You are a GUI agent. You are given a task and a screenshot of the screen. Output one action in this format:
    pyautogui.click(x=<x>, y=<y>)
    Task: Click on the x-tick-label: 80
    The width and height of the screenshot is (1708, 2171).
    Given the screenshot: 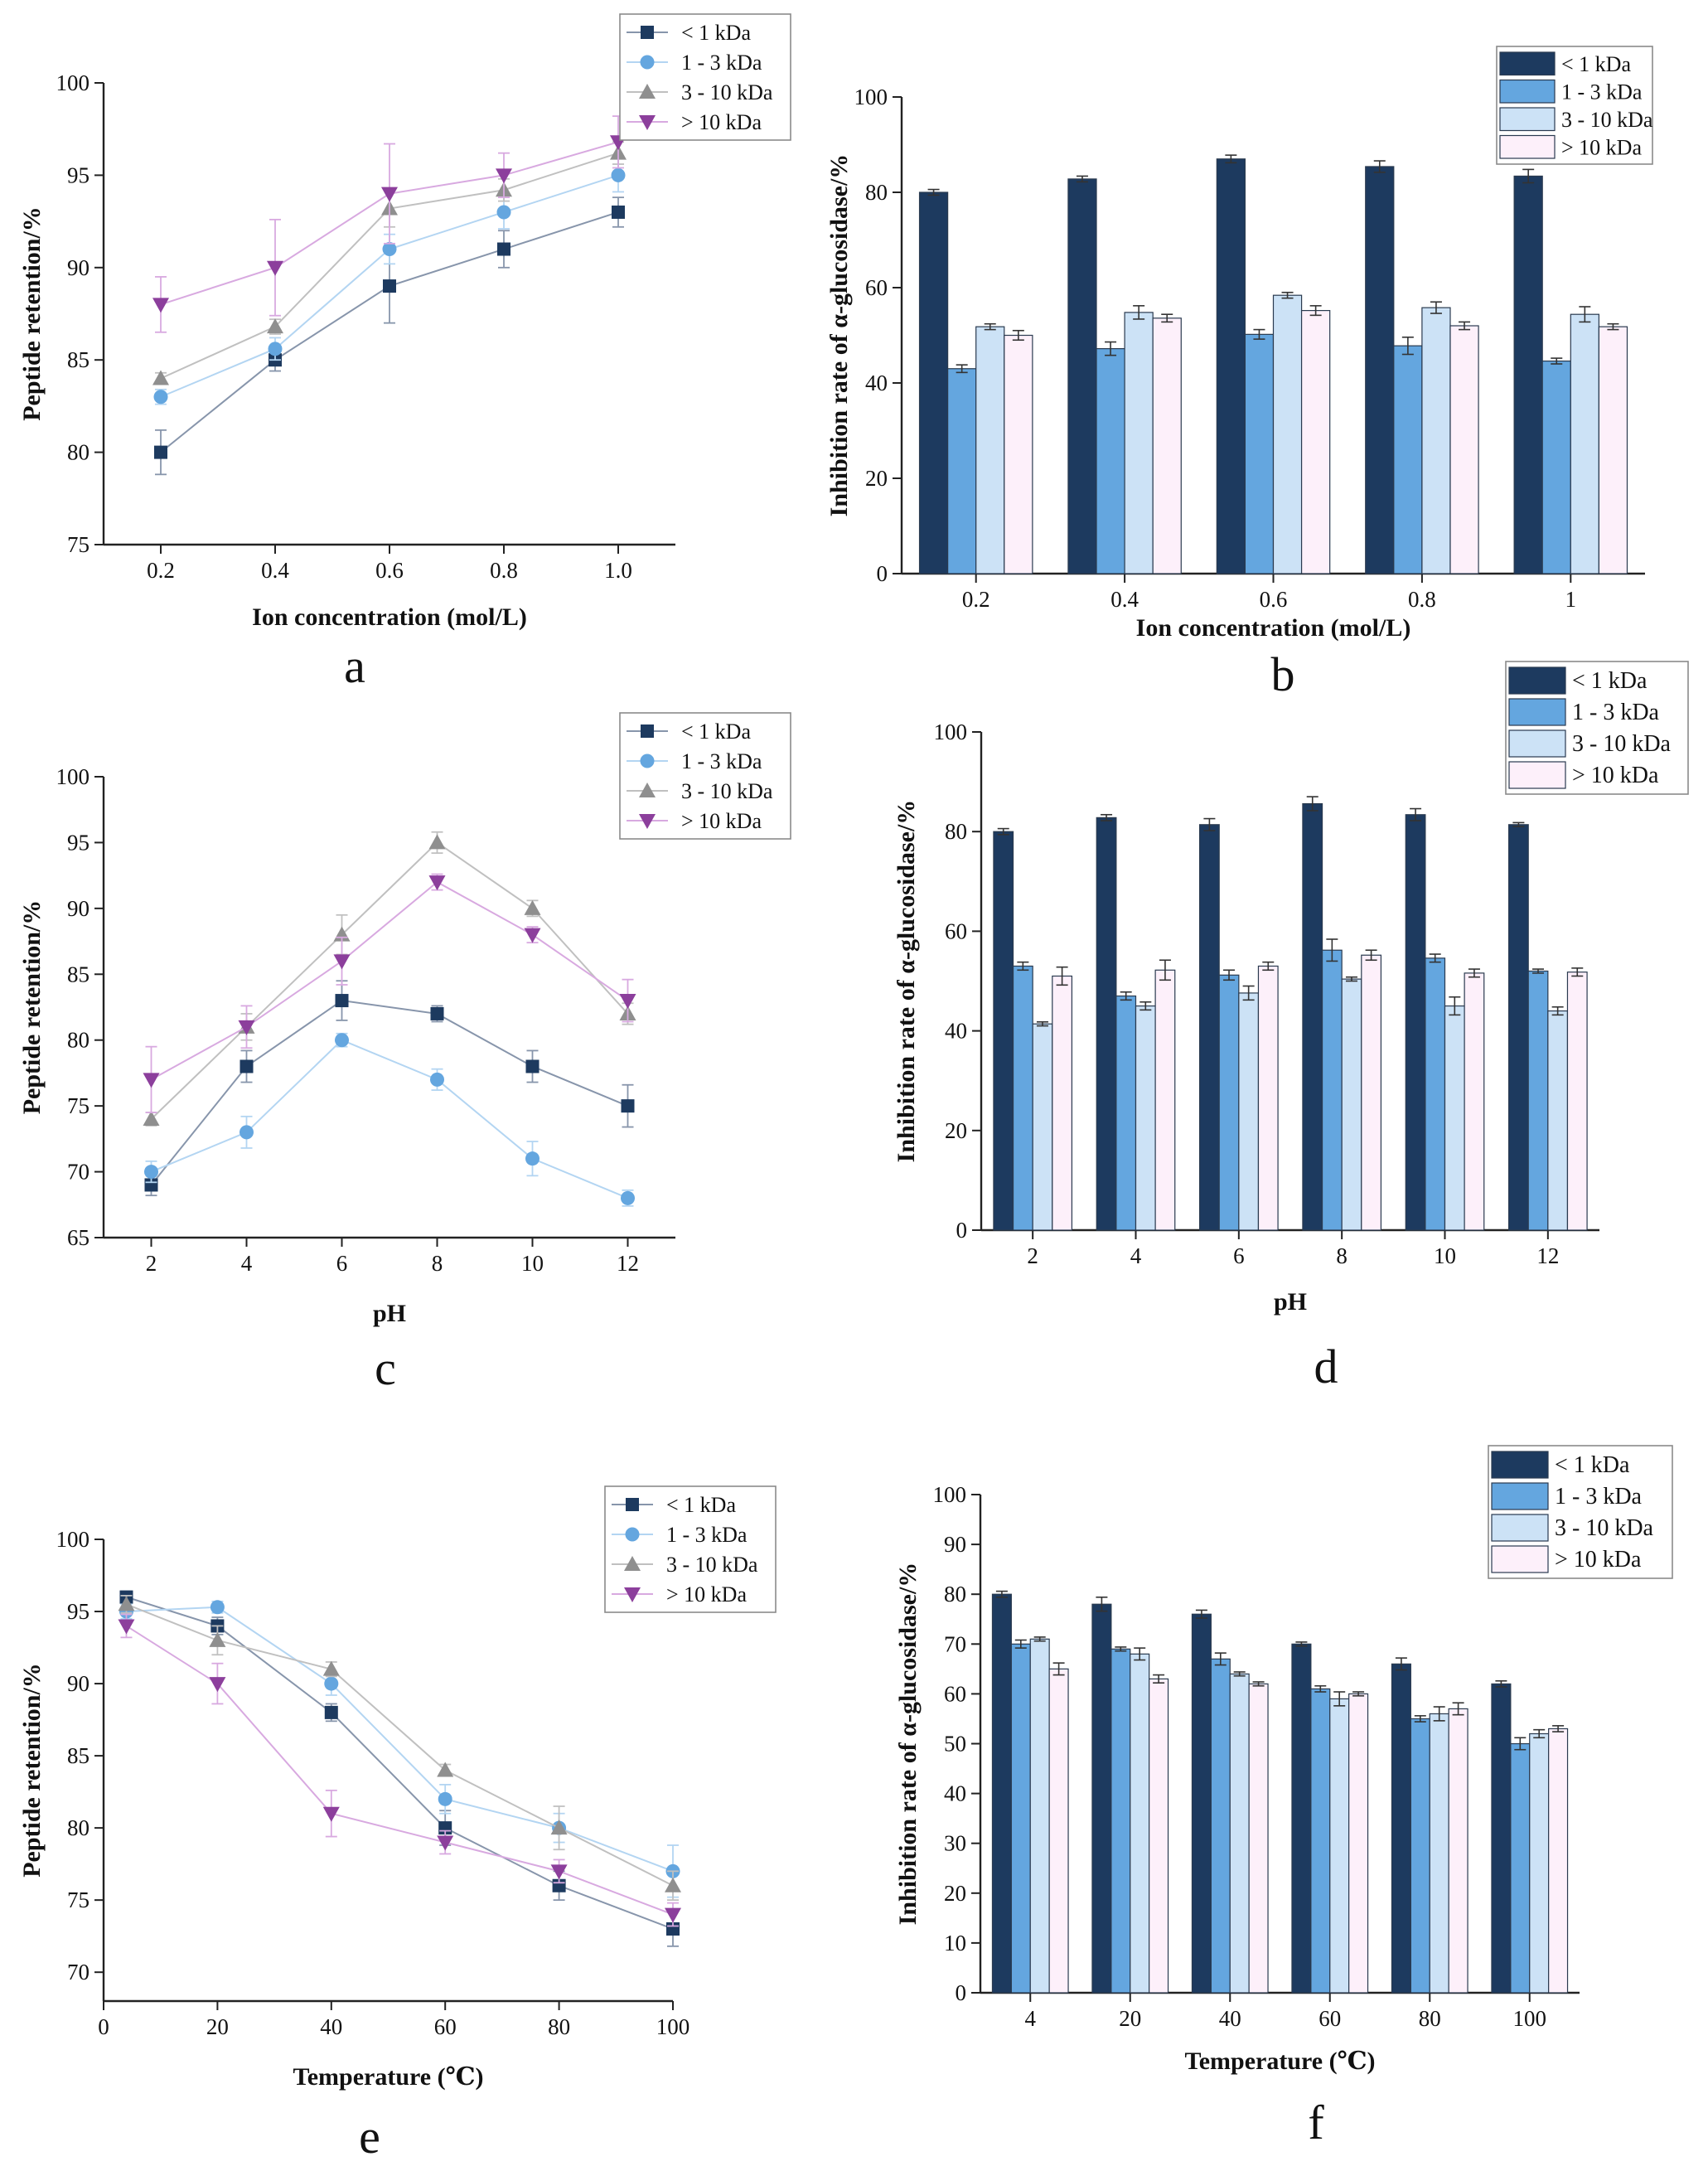 What is the action you would take?
    pyautogui.click(x=559, y=2026)
    